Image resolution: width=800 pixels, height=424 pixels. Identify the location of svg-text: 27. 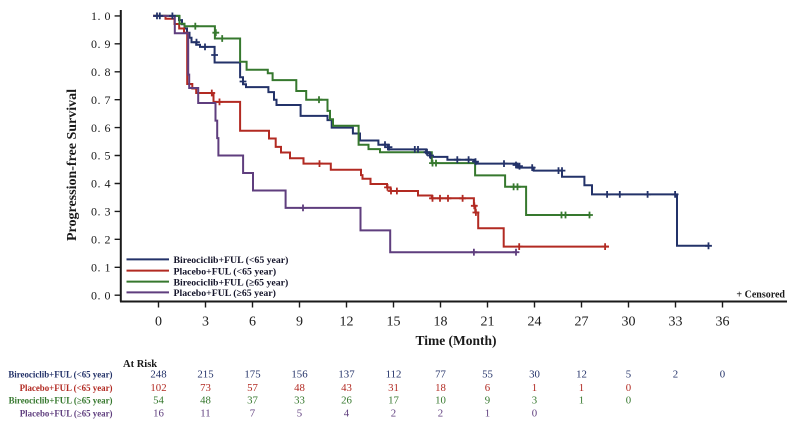
(582, 322).